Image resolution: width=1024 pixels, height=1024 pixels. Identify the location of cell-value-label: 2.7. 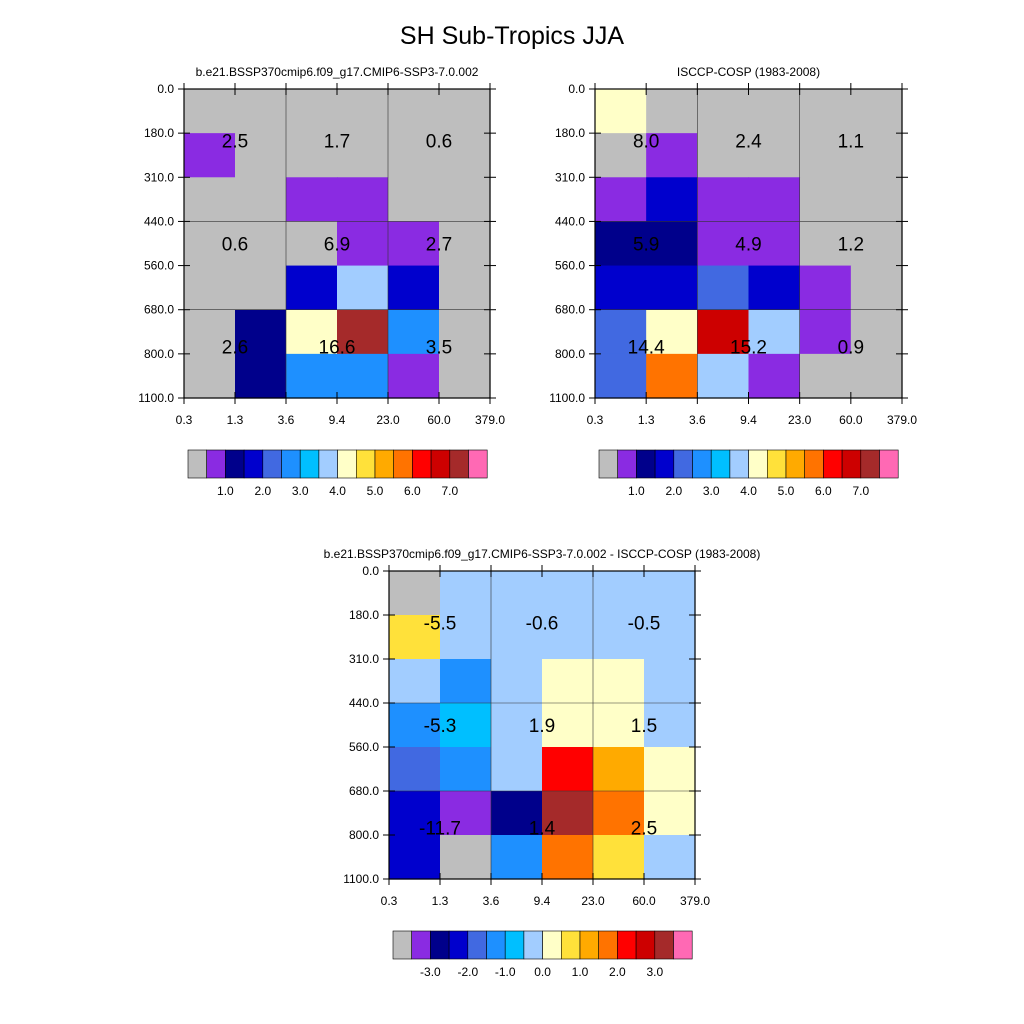
(439, 245).